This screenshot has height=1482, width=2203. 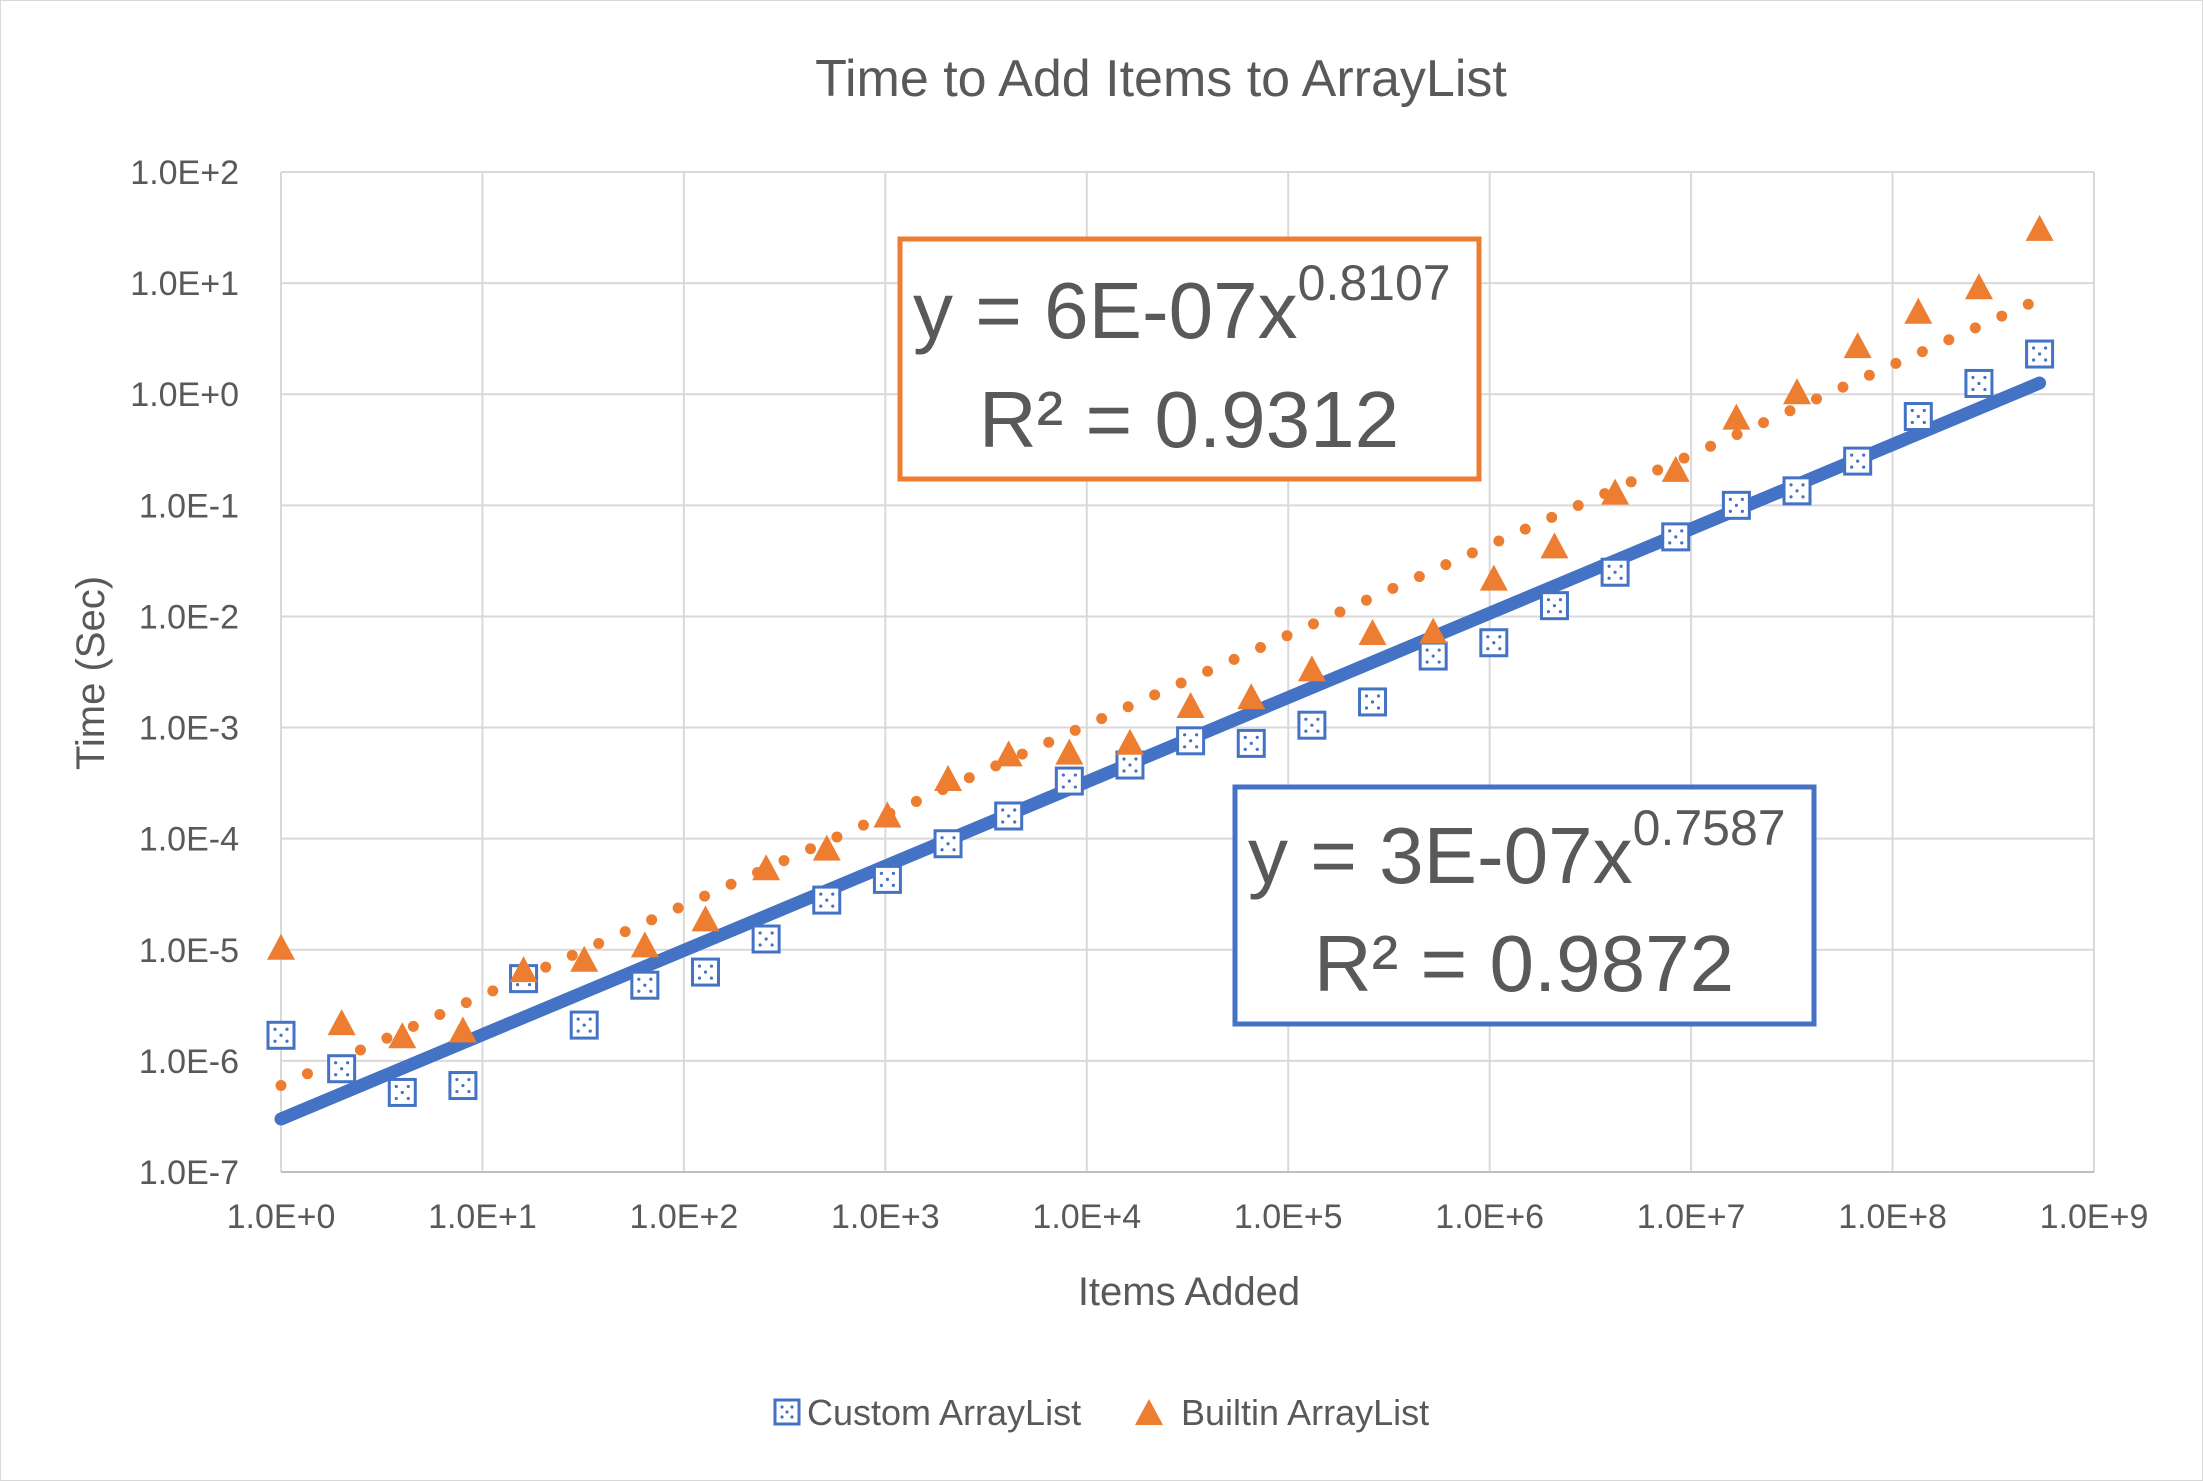 What do you see at coordinates (482, 1217) in the screenshot?
I see `x-tick-label: 1.0E+1` at bounding box center [482, 1217].